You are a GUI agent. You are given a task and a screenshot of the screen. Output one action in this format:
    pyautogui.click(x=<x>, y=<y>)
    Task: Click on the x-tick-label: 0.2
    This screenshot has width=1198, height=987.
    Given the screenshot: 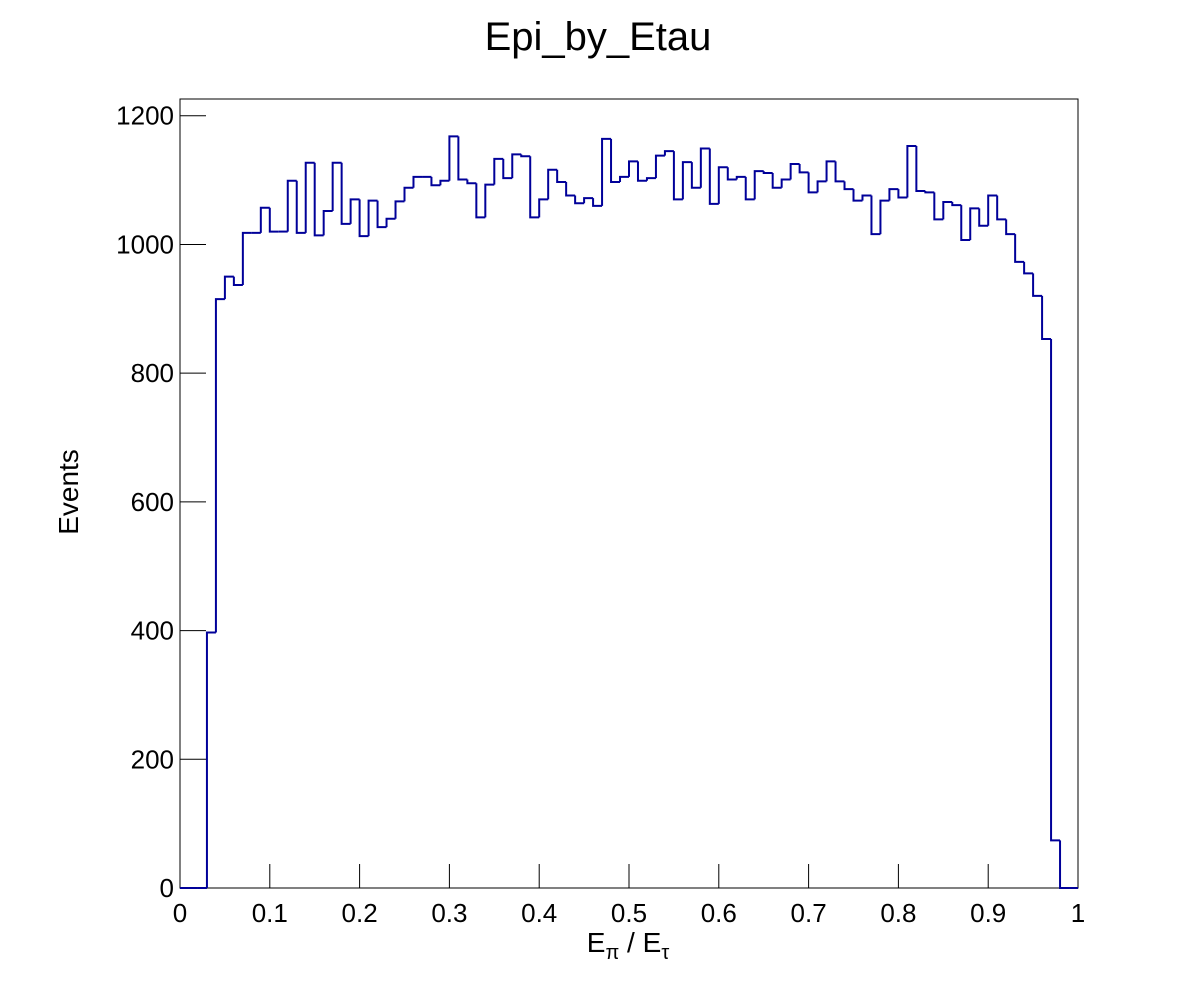 What is the action you would take?
    pyautogui.click(x=360, y=913)
    